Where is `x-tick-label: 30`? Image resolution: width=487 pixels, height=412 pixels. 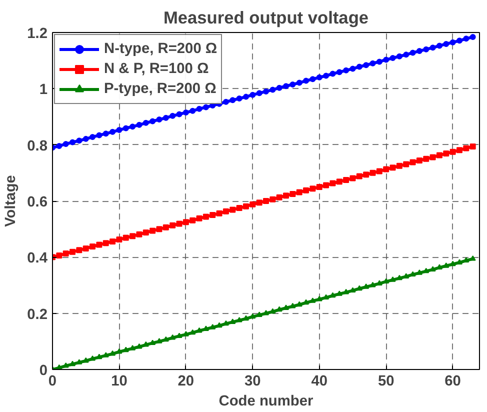 x-tick-label: 30 is located at coordinates (252, 382).